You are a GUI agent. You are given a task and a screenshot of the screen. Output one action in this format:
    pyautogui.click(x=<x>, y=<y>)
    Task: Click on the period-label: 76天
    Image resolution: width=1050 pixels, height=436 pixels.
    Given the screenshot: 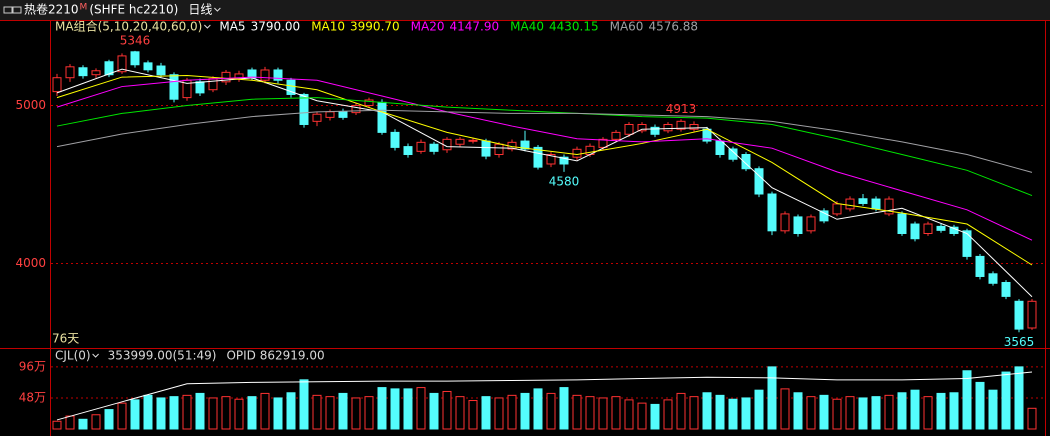 What is the action you would take?
    pyautogui.click(x=65, y=339)
    